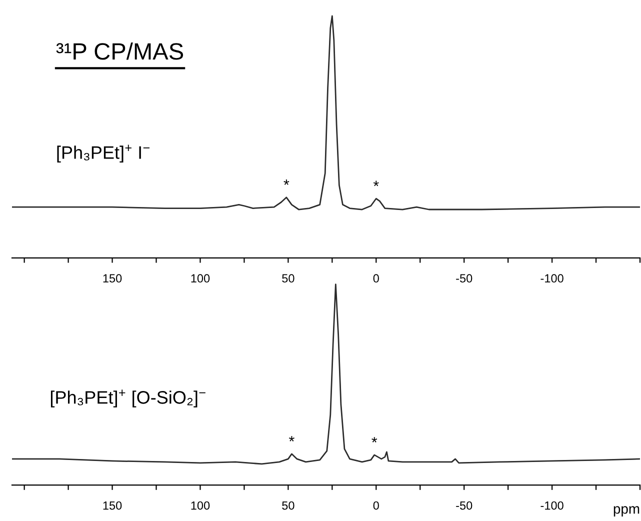 The image size is (641, 521). What do you see at coordinates (627, 511) in the screenshot?
I see `x-axis-title: ppm` at bounding box center [627, 511].